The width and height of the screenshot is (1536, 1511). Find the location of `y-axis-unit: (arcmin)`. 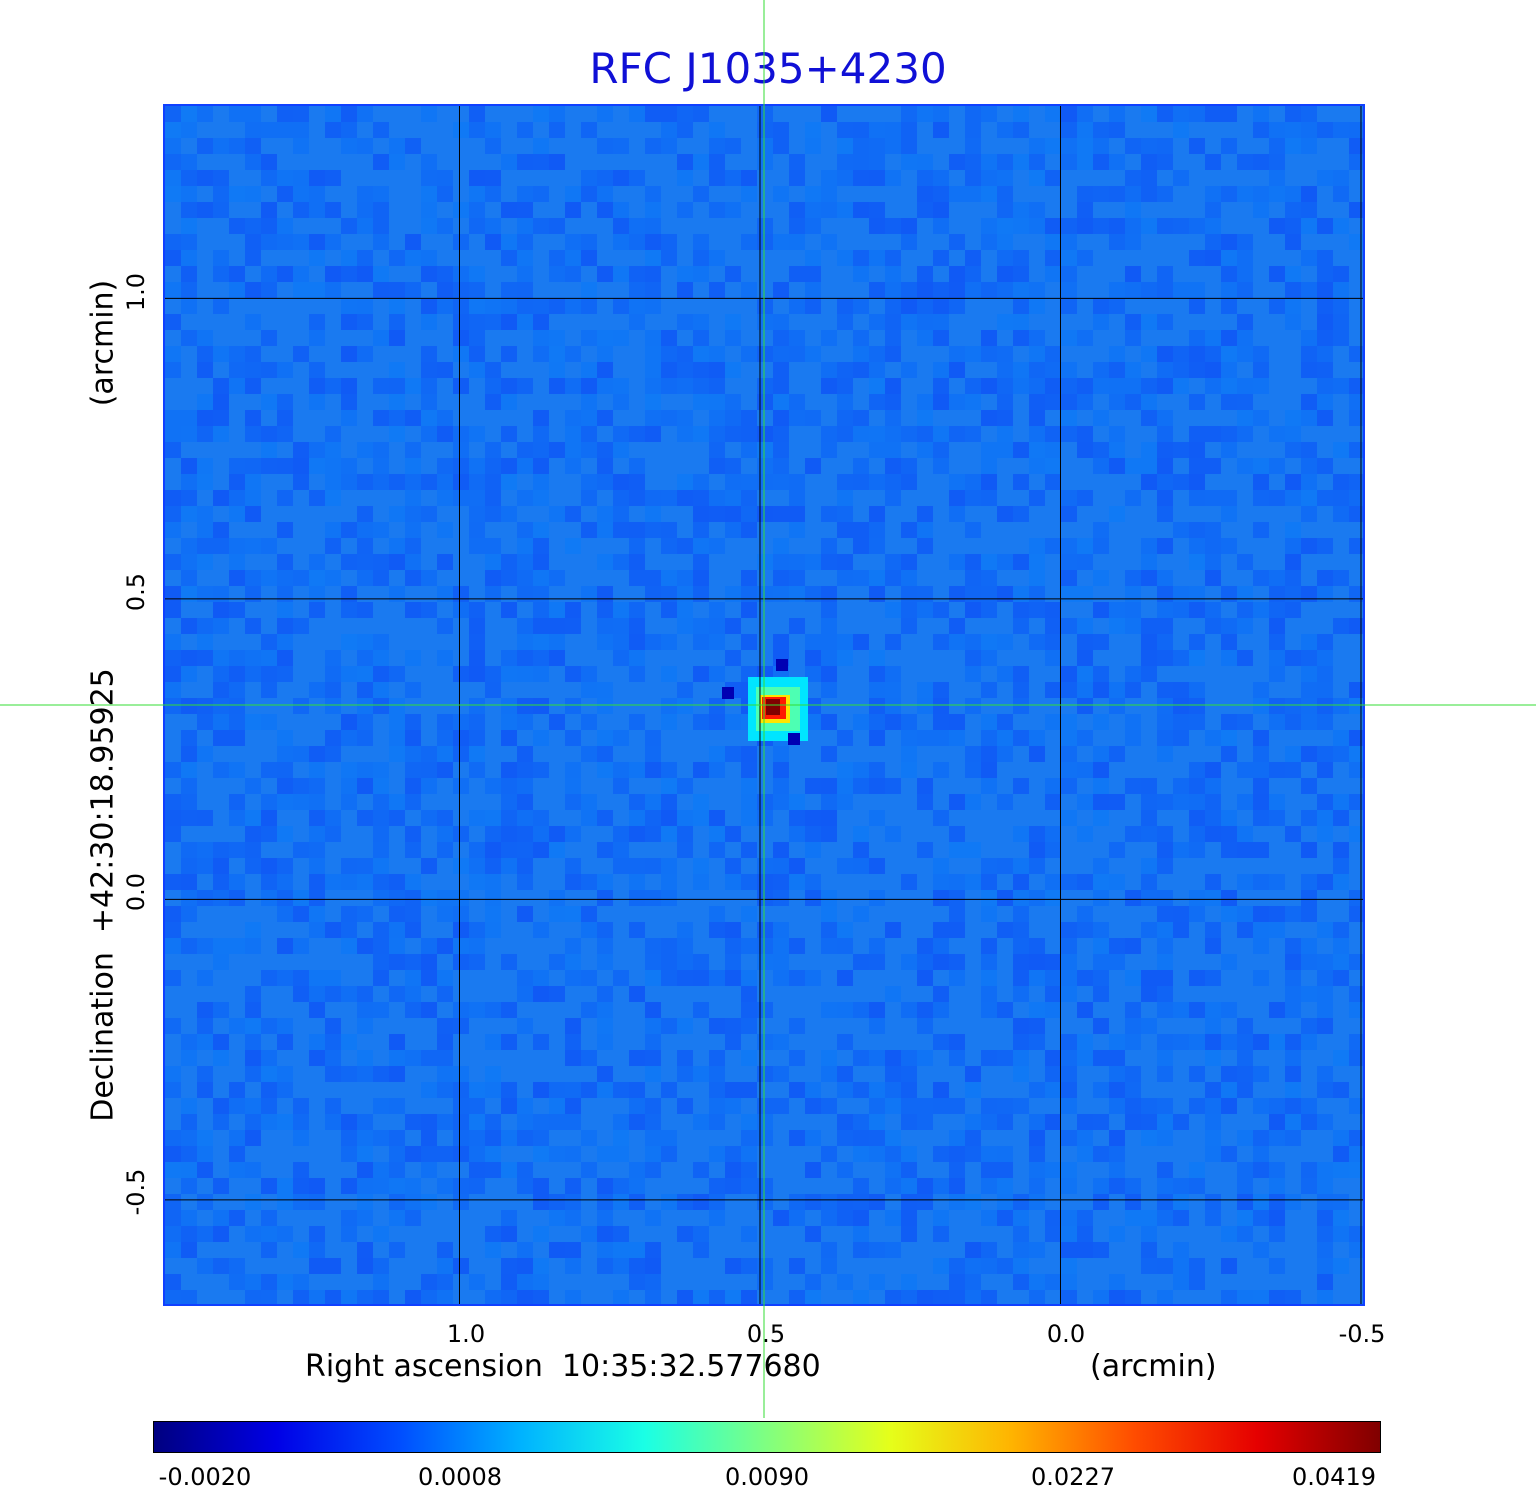

y-axis-unit: (arcmin) is located at coordinates (103, 343).